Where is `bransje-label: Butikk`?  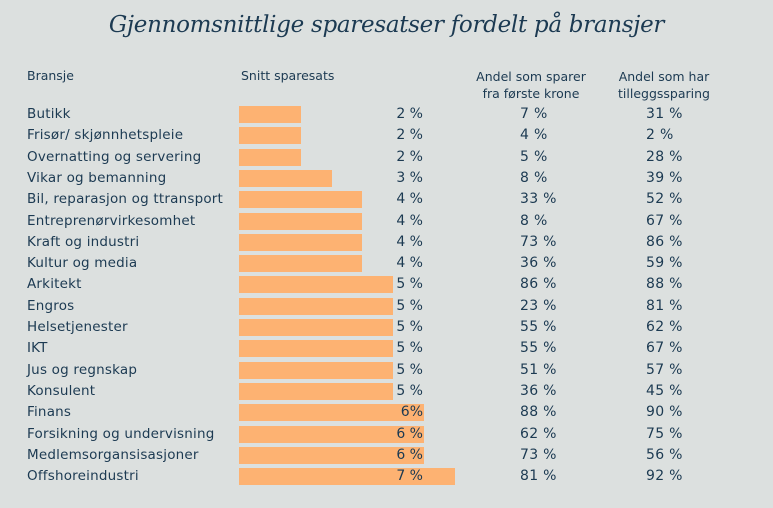
bransje-label: Butikk is located at coordinates (49, 114).